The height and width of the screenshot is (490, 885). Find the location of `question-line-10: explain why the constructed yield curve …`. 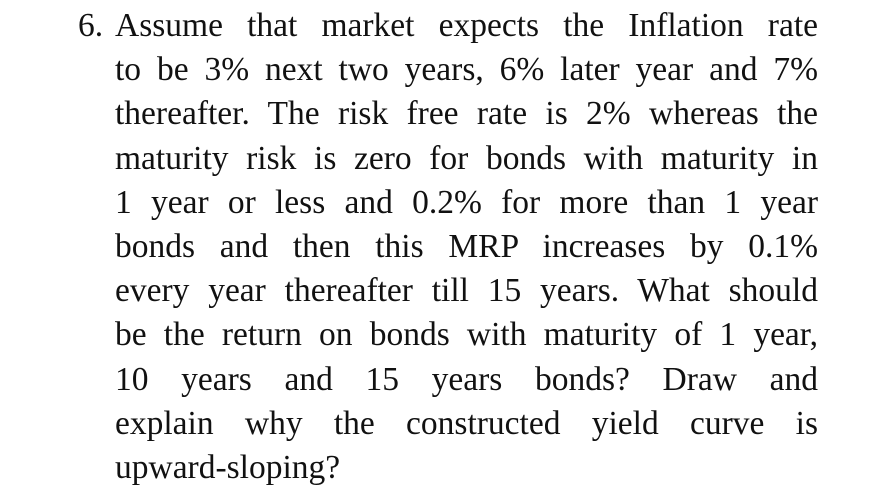

question-line-10: explain why the constructed yield curve … is located at coordinates (466, 423).